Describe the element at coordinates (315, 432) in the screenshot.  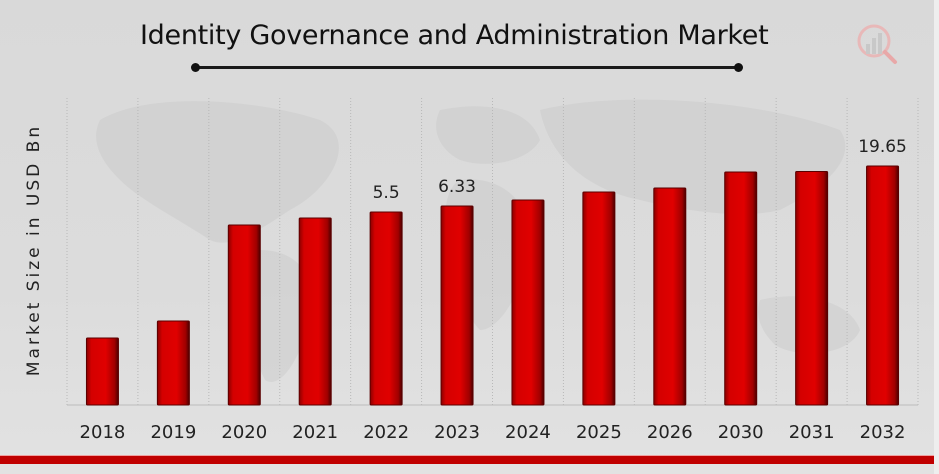
I see `x-tick-label: 2021` at that location.